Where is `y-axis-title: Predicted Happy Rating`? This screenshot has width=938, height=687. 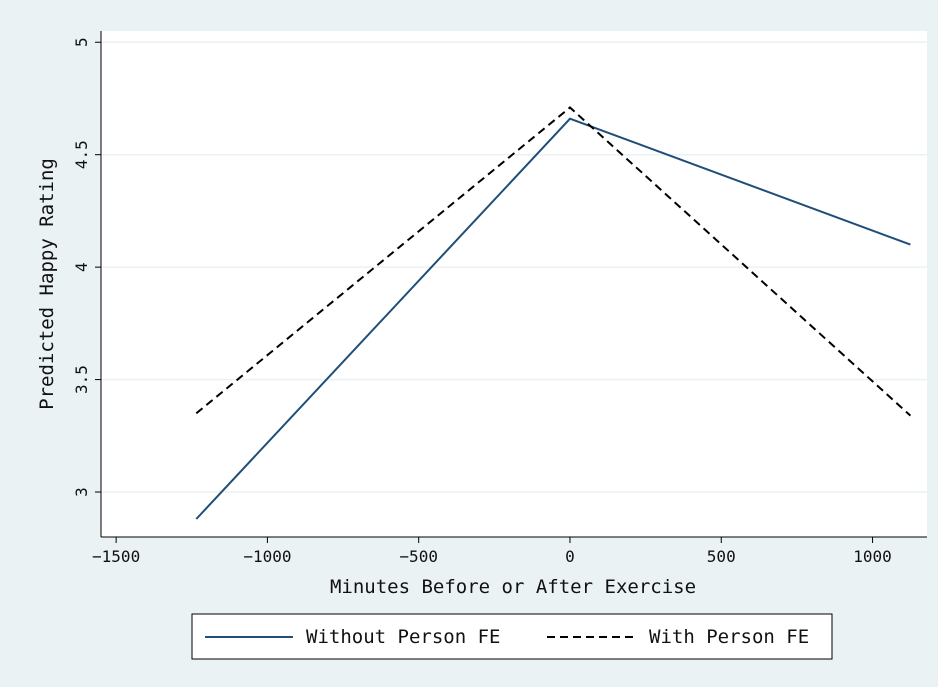
y-axis-title: Predicted Happy Rating is located at coordinates (47, 284).